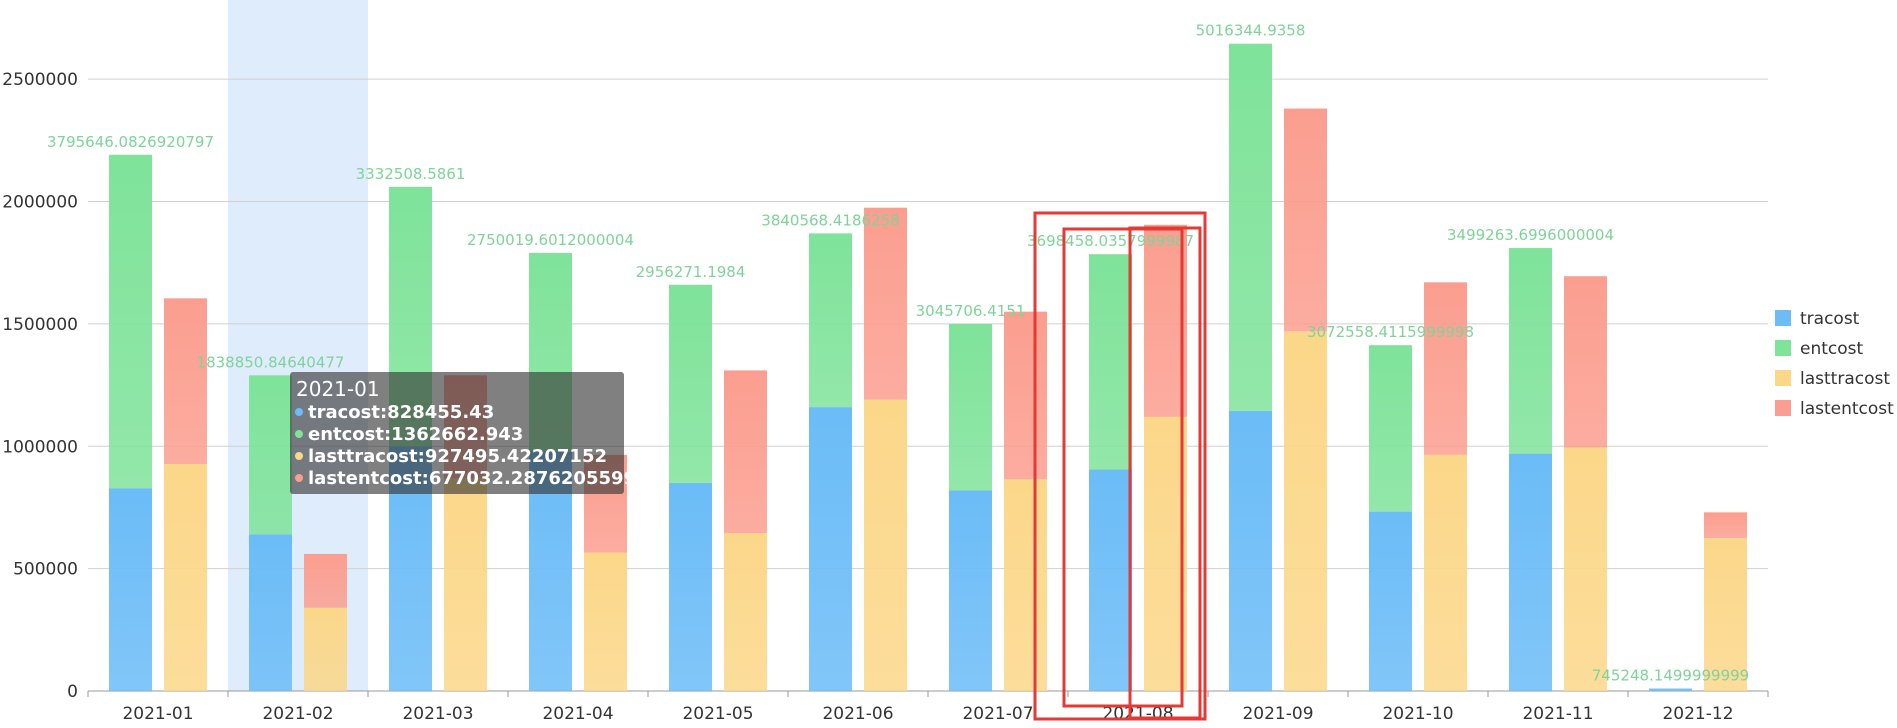 This screenshot has height=728, width=1897. Describe the element at coordinates (550, 240) in the screenshot. I see `total-data-label: 2750019.6012000004` at that location.